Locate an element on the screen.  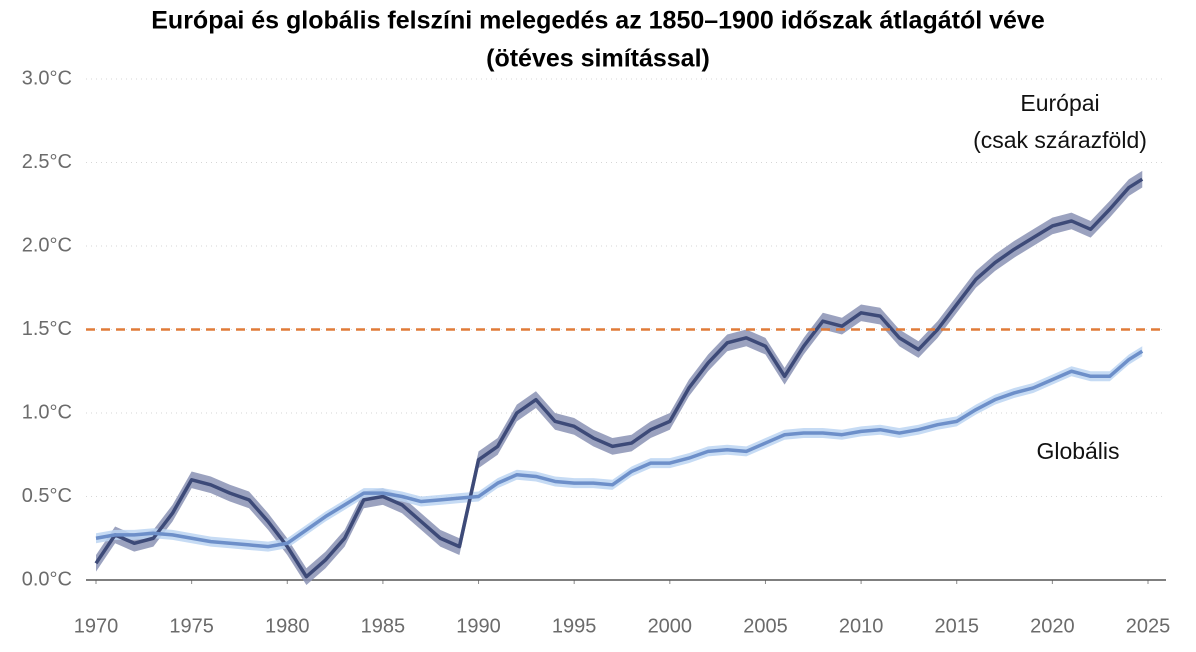
y-tick-label: 1.0°C is located at coordinates (47, 412).